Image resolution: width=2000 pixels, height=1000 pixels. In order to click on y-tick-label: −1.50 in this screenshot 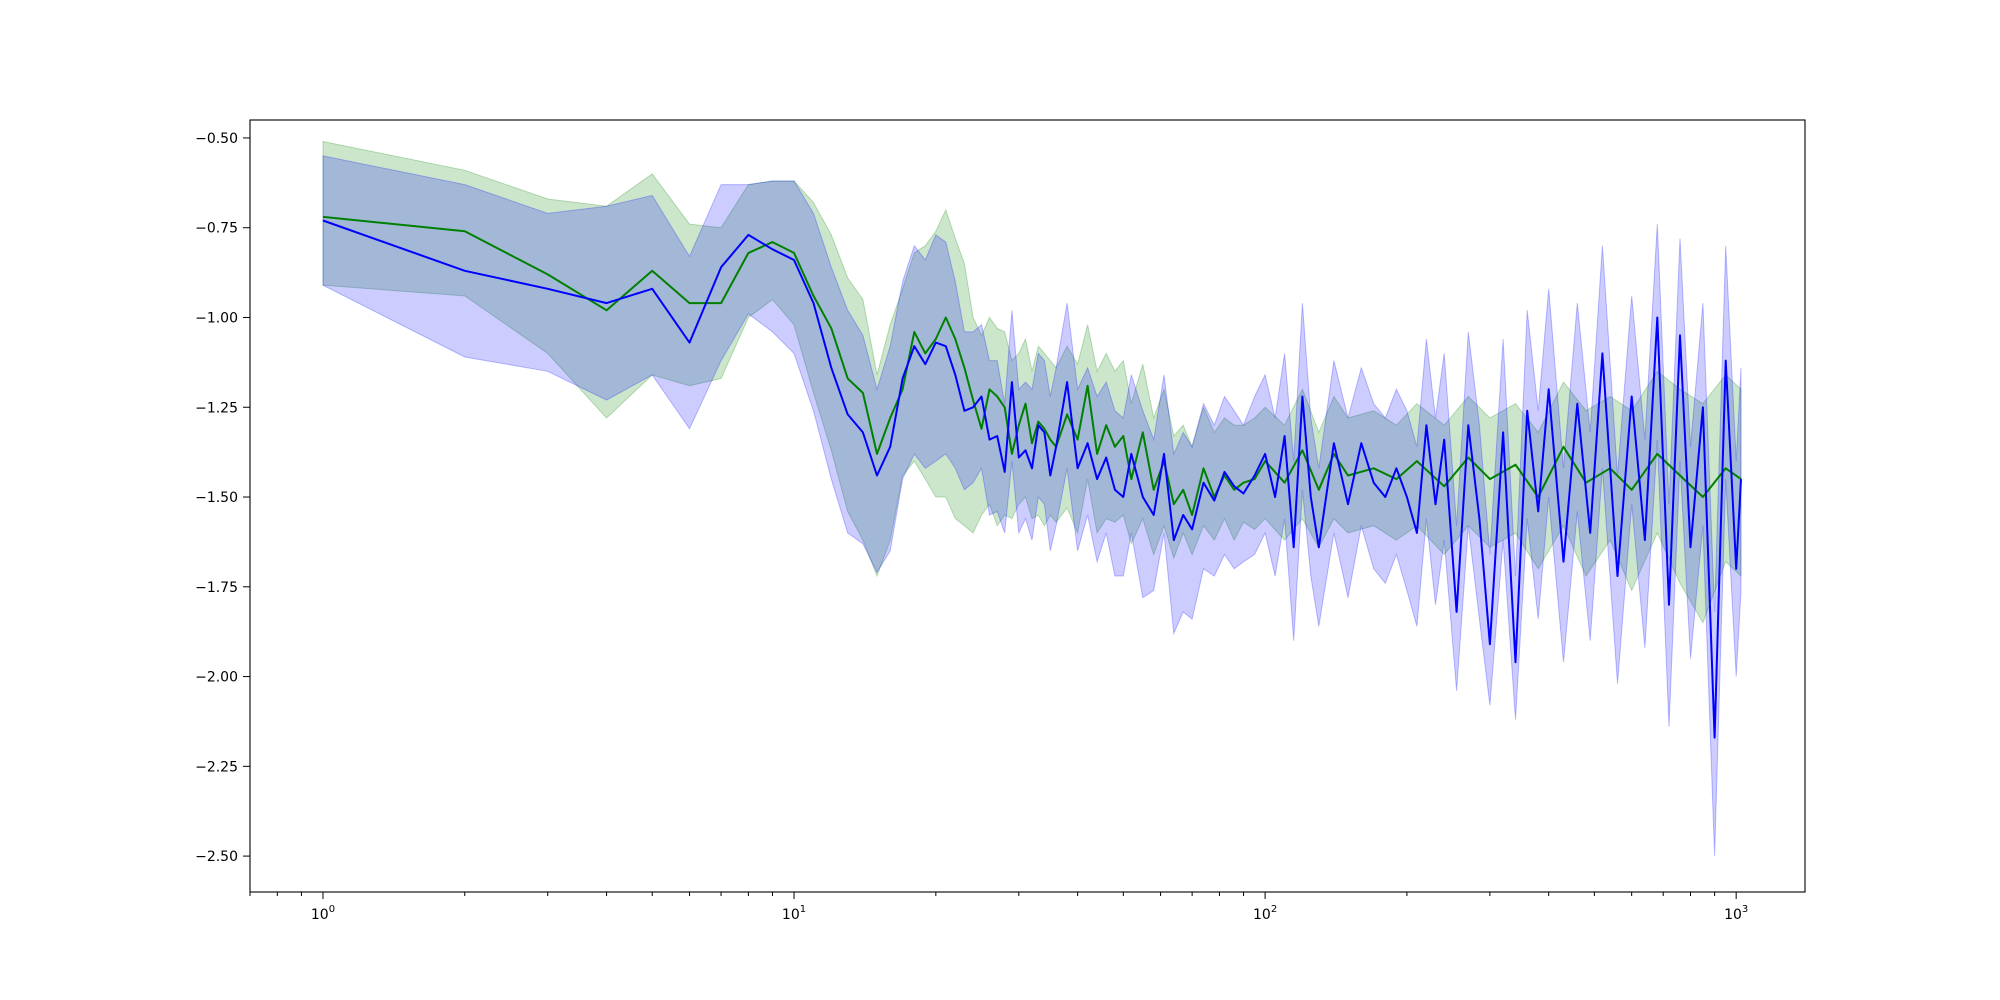, I will do `click(216, 498)`.